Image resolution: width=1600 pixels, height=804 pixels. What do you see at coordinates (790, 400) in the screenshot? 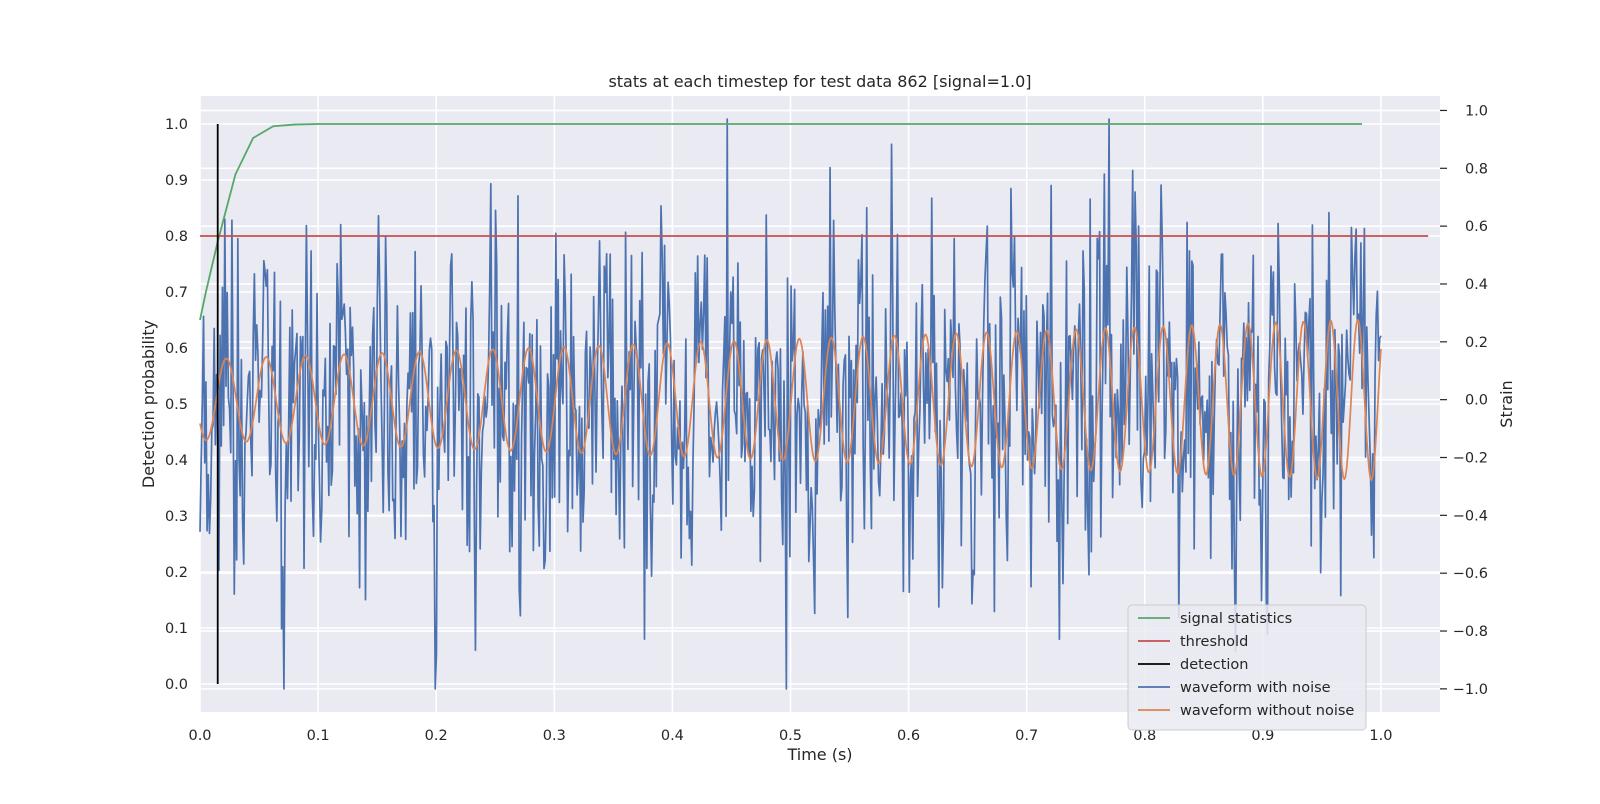
I see `series-waveform-without-noise` at bounding box center [790, 400].